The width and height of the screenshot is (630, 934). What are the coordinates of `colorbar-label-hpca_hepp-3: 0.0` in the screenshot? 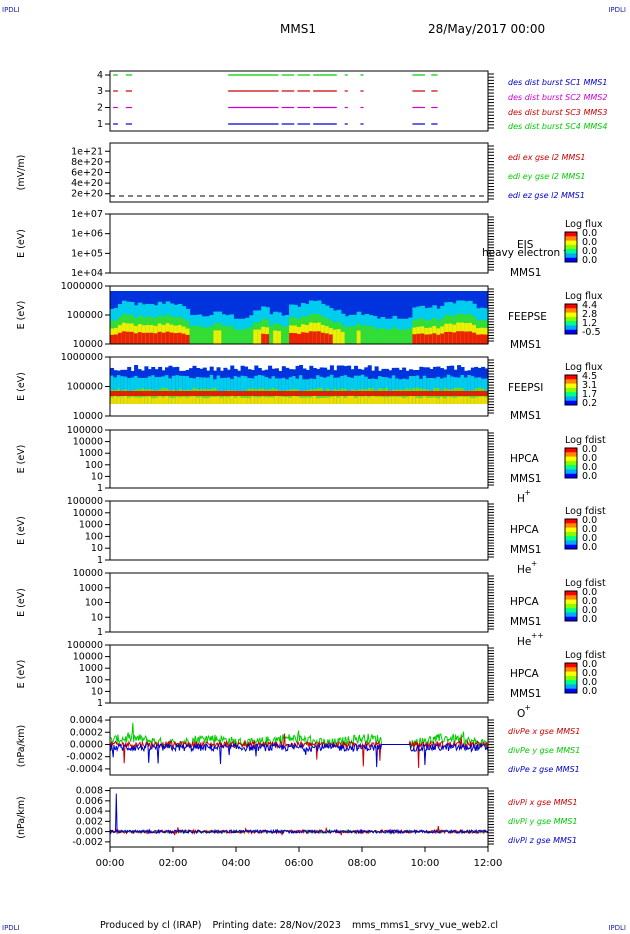 It's located at (589, 619).